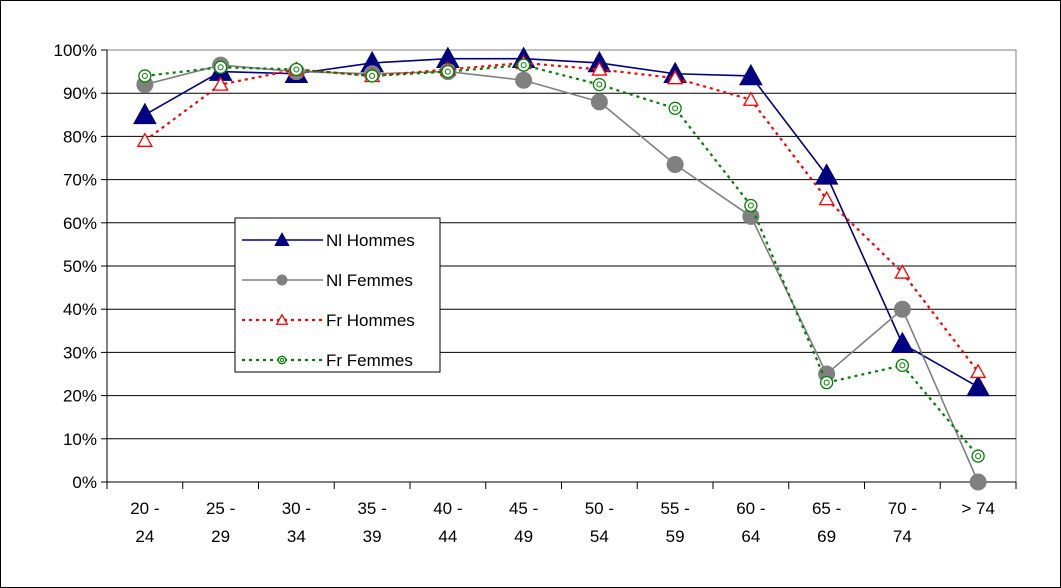 This screenshot has width=1061, height=588. What do you see at coordinates (370, 320) in the screenshot?
I see `legend-label: Fr Hommes` at bounding box center [370, 320].